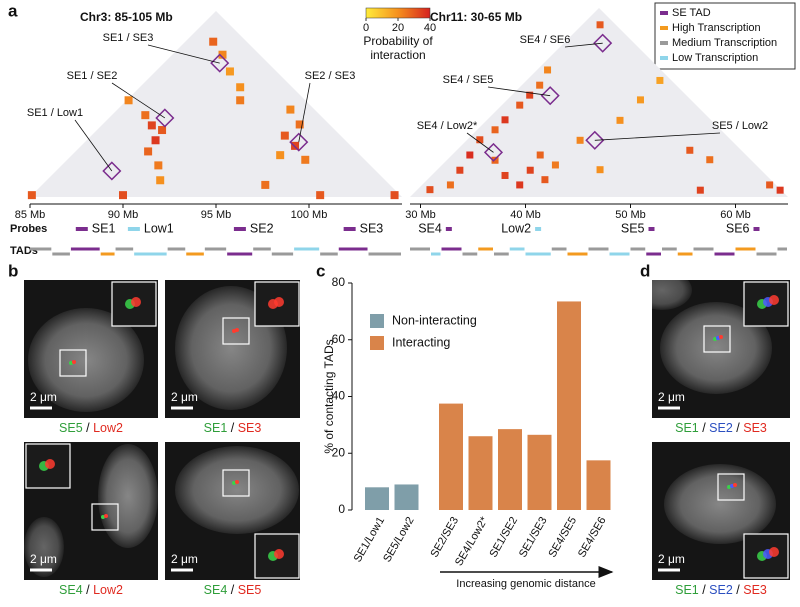  I want to click on legend-label: Medium Transcription, so click(724, 43).